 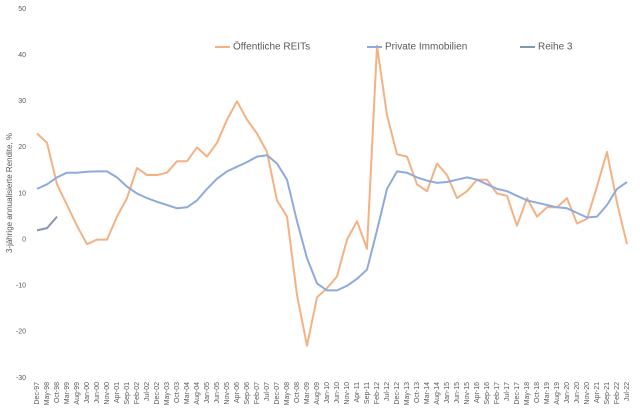 I want to click on x-tick-label: Dec-97, so click(x=37, y=393).